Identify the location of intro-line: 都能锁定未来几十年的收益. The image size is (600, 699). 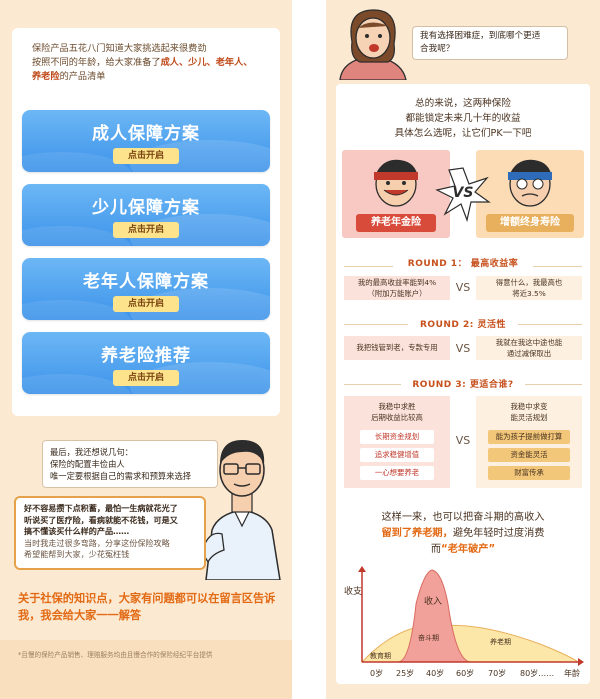
(463, 118).